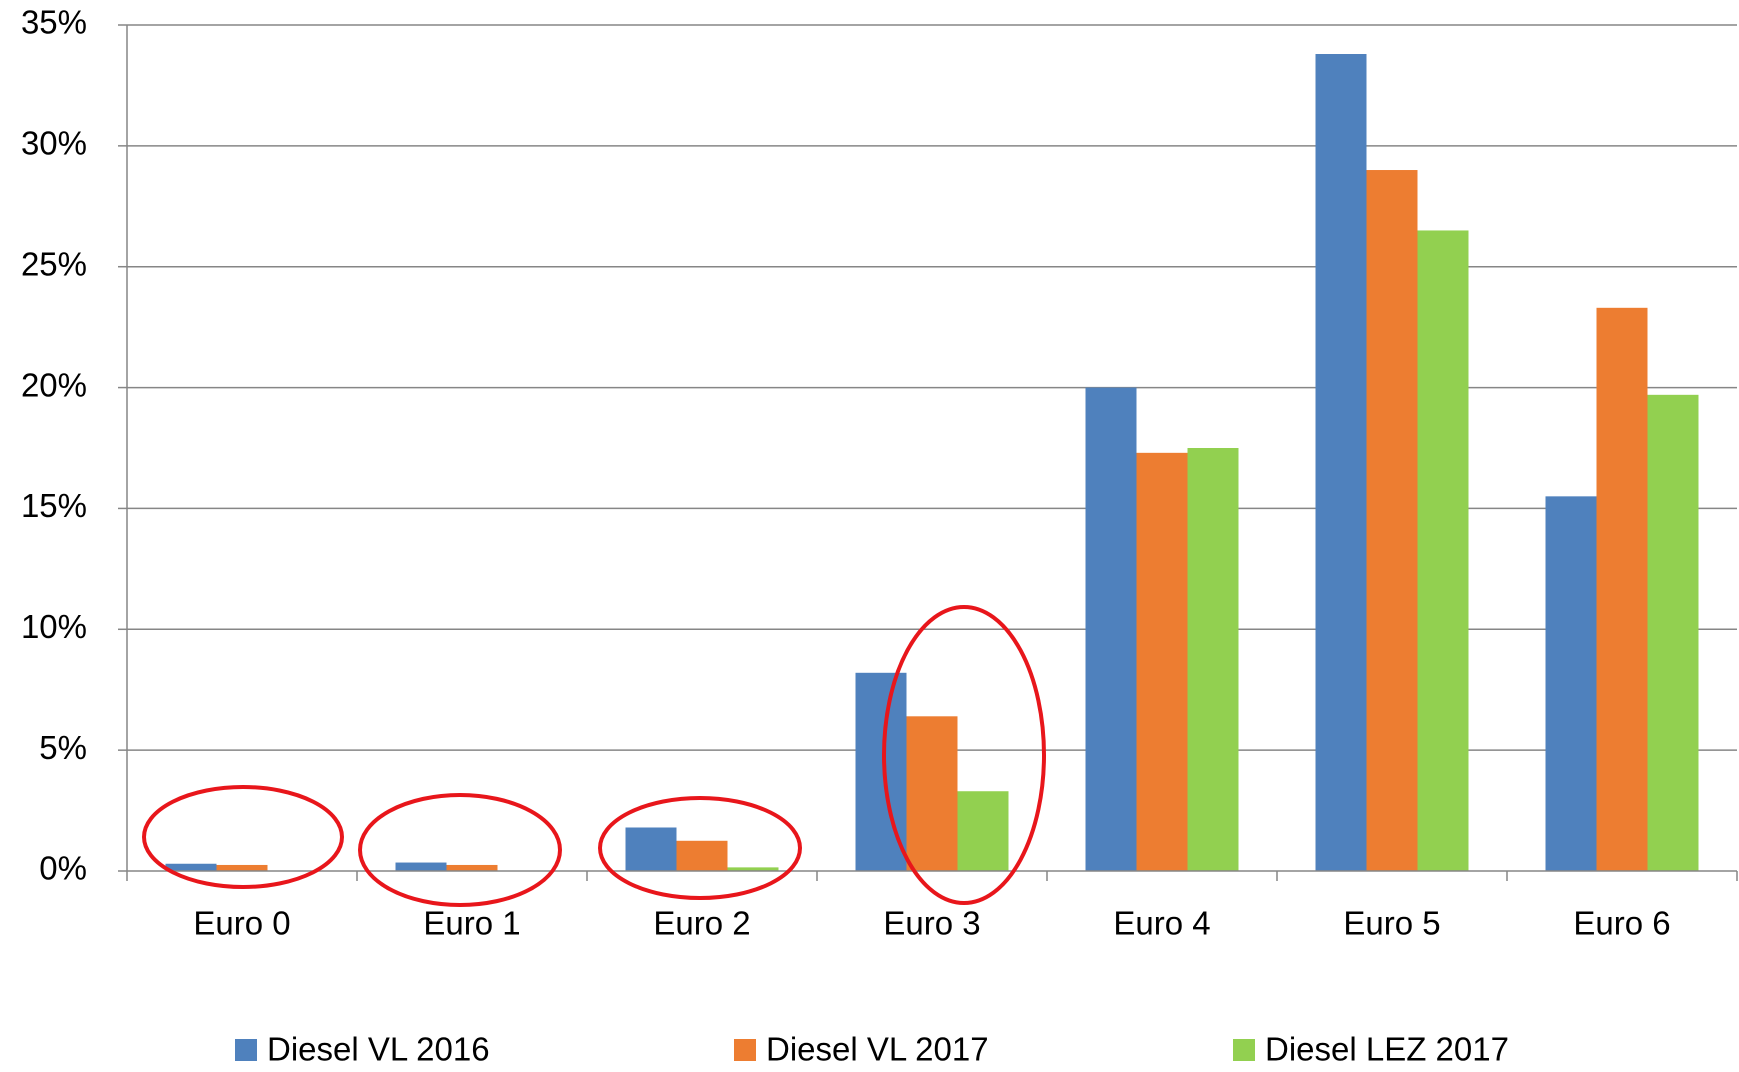 The width and height of the screenshot is (1739, 1072). I want to click on y-tick-label: 25%, so click(54, 263).